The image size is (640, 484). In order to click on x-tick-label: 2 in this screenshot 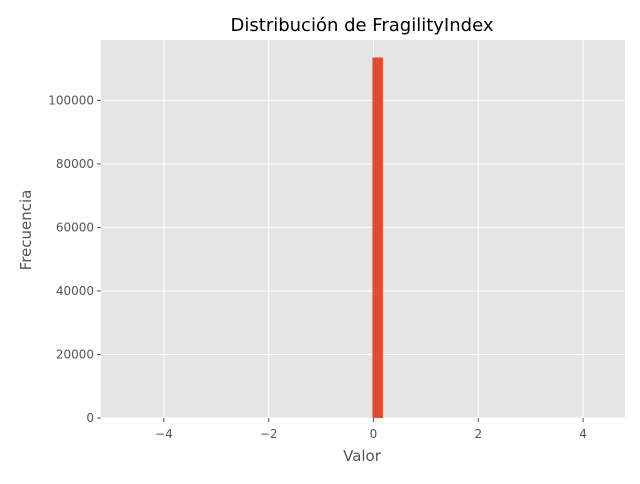, I will do `click(478, 434)`.